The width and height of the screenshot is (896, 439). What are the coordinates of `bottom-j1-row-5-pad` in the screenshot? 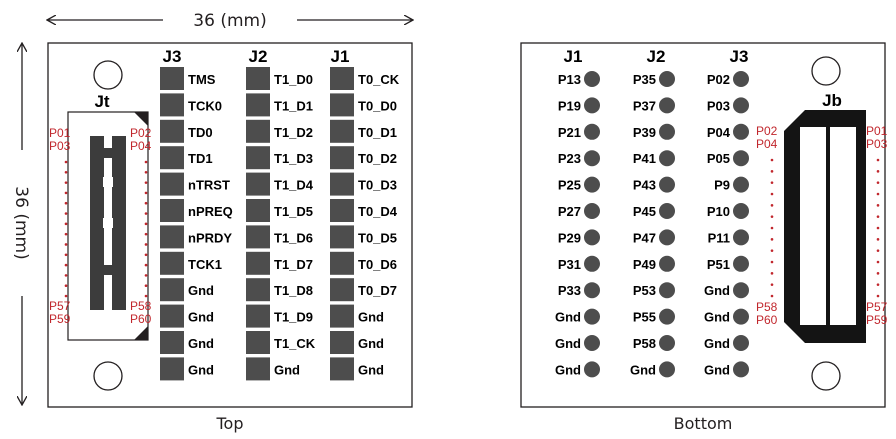 It's located at (592, 184).